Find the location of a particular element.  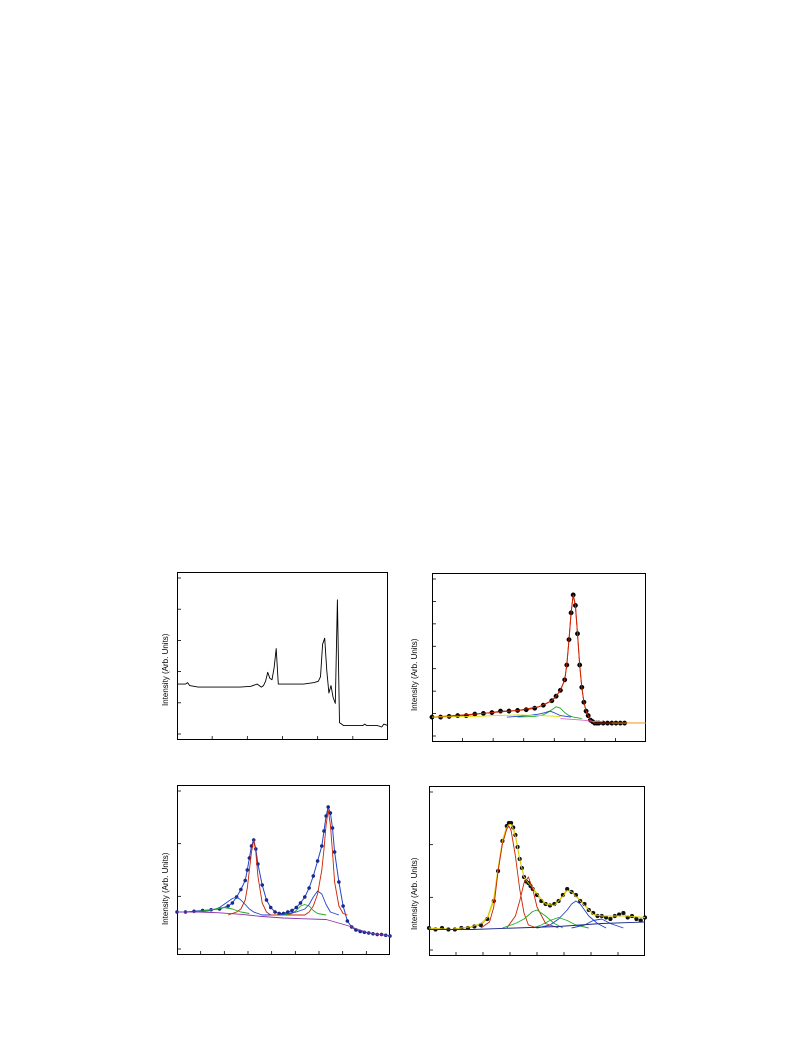

chart-d-plot is located at coordinates (537, 871).